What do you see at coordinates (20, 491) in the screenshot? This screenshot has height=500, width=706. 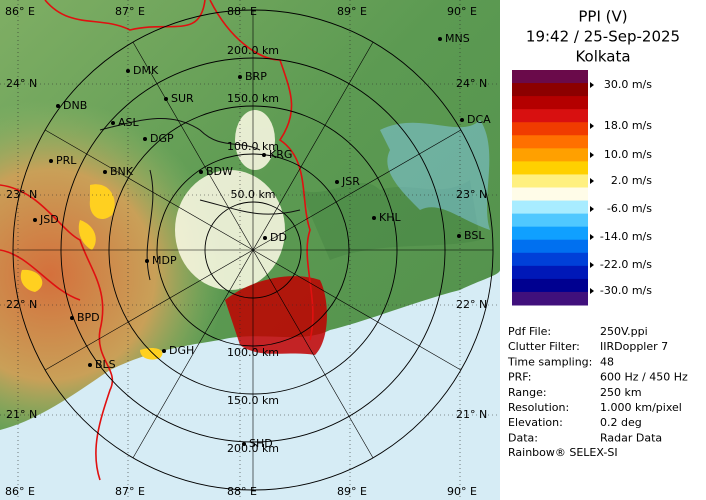 I see `lon-label: 86° E` at bounding box center [20, 491].